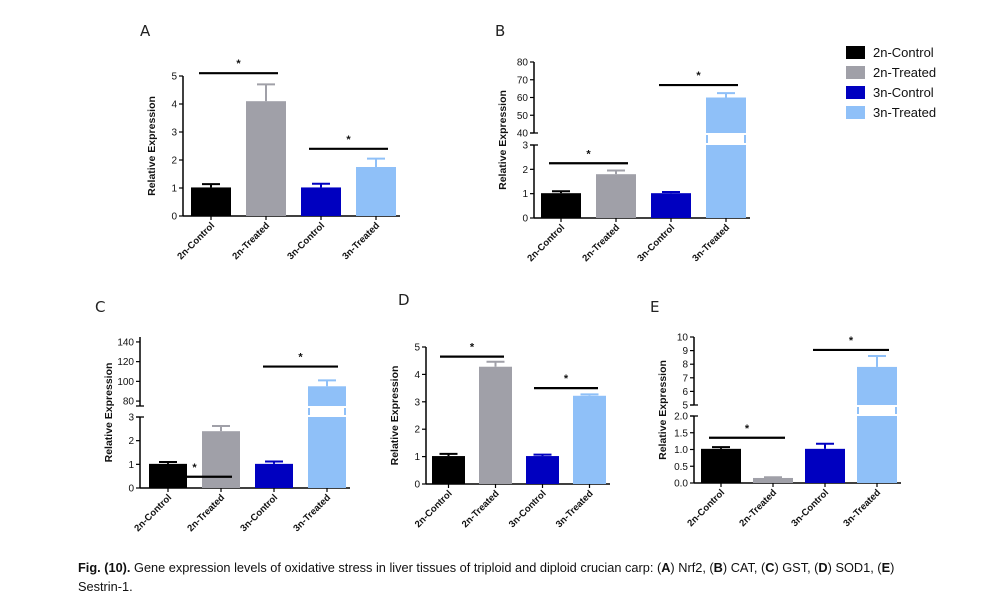 The height and width of the screenshot is (602, 1001). What do you see at coordinates (681, 417) in the screenshot?
I see `y-tick-label: 2.0` at bounding box center [681, 417].